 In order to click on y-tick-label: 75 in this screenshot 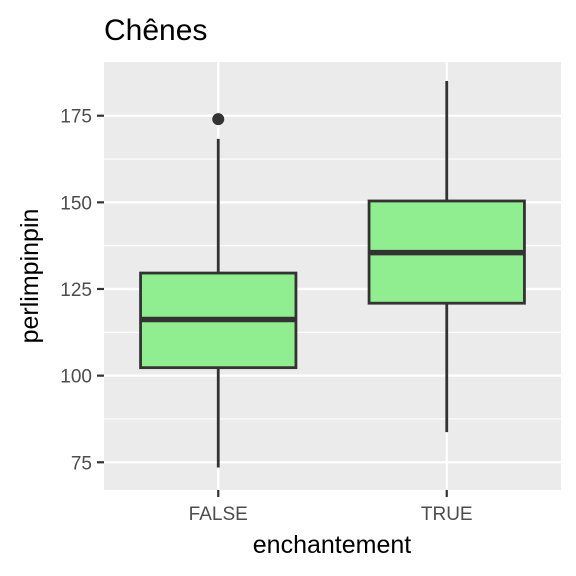, I will do `click(81, 463)`.